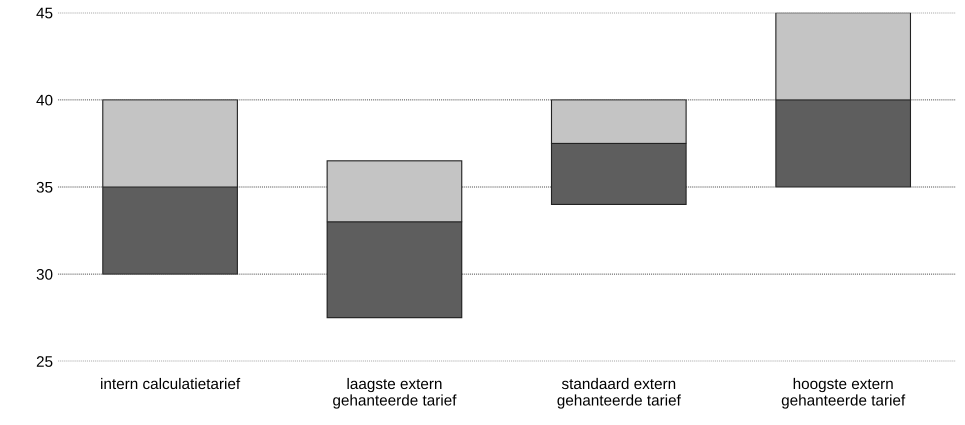  Describe the element at coordinates (44, 361) in the screenshot. I see `y-tick-label: 25` at that location.